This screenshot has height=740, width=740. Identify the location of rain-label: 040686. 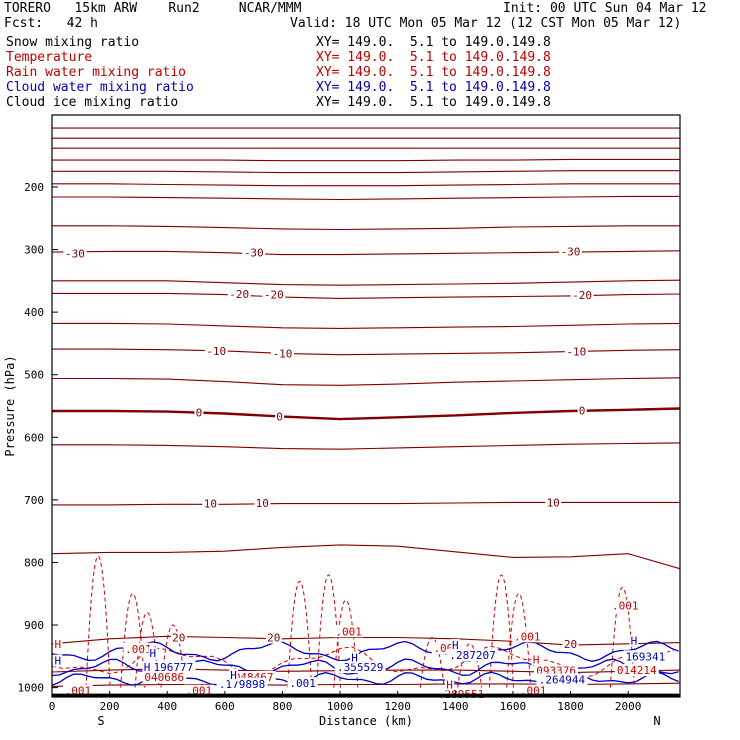
(164, 677).